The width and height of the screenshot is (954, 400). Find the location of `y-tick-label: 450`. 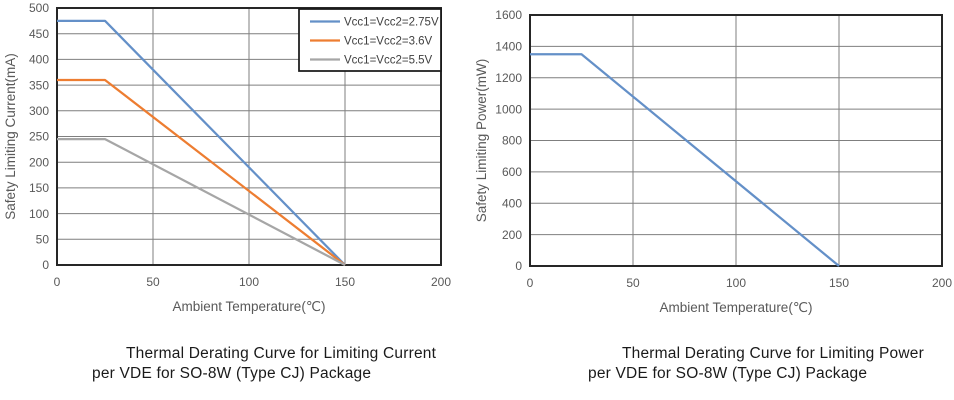

y-tick-label: 450 is located at coordinates (39, 34).